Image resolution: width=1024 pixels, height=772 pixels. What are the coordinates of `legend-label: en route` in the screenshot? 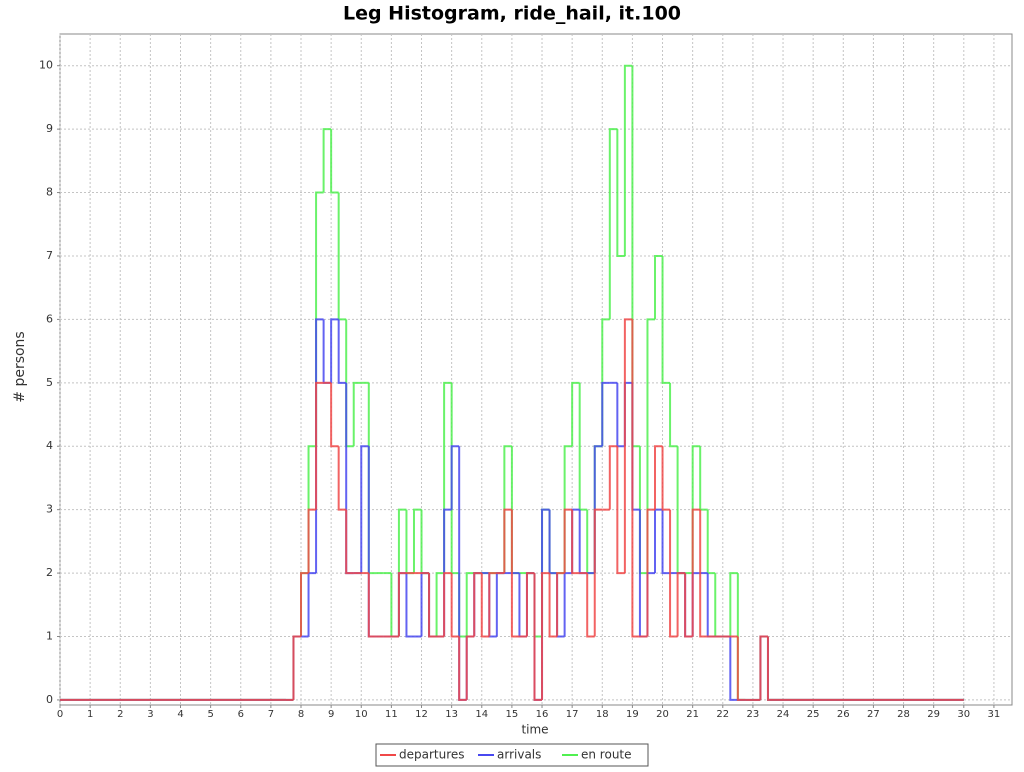 It's located at (606, 755).